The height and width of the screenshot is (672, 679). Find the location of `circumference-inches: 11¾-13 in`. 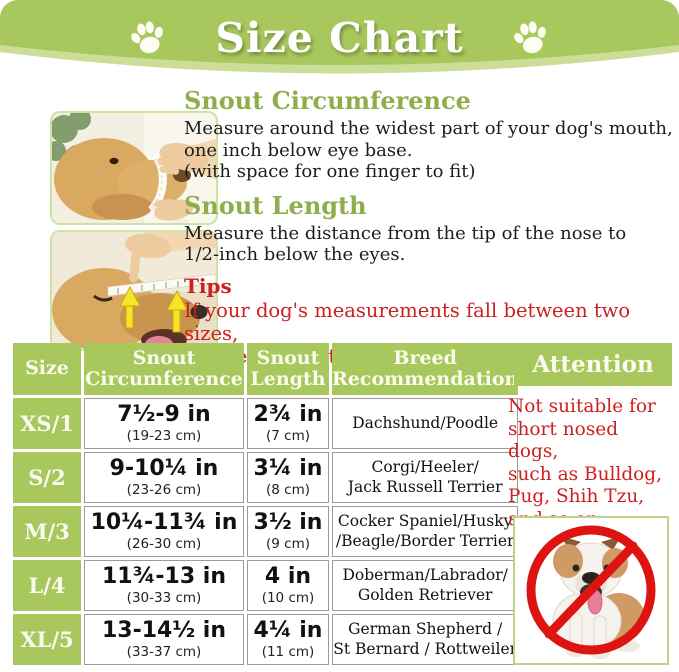

circumference-inches: 11¾-13 in is located at coordinates (164, 577).